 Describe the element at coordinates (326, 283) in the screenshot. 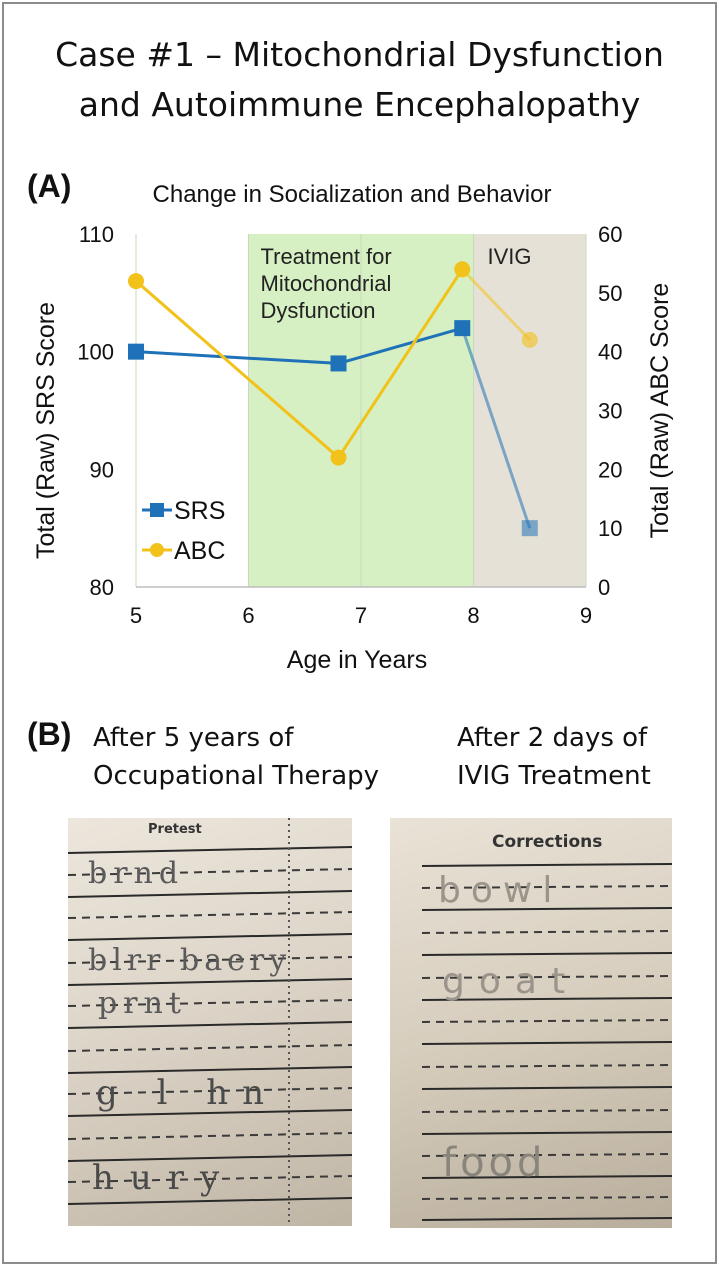

I see `region-label-1-line-2: Mitochondrial` at that location.